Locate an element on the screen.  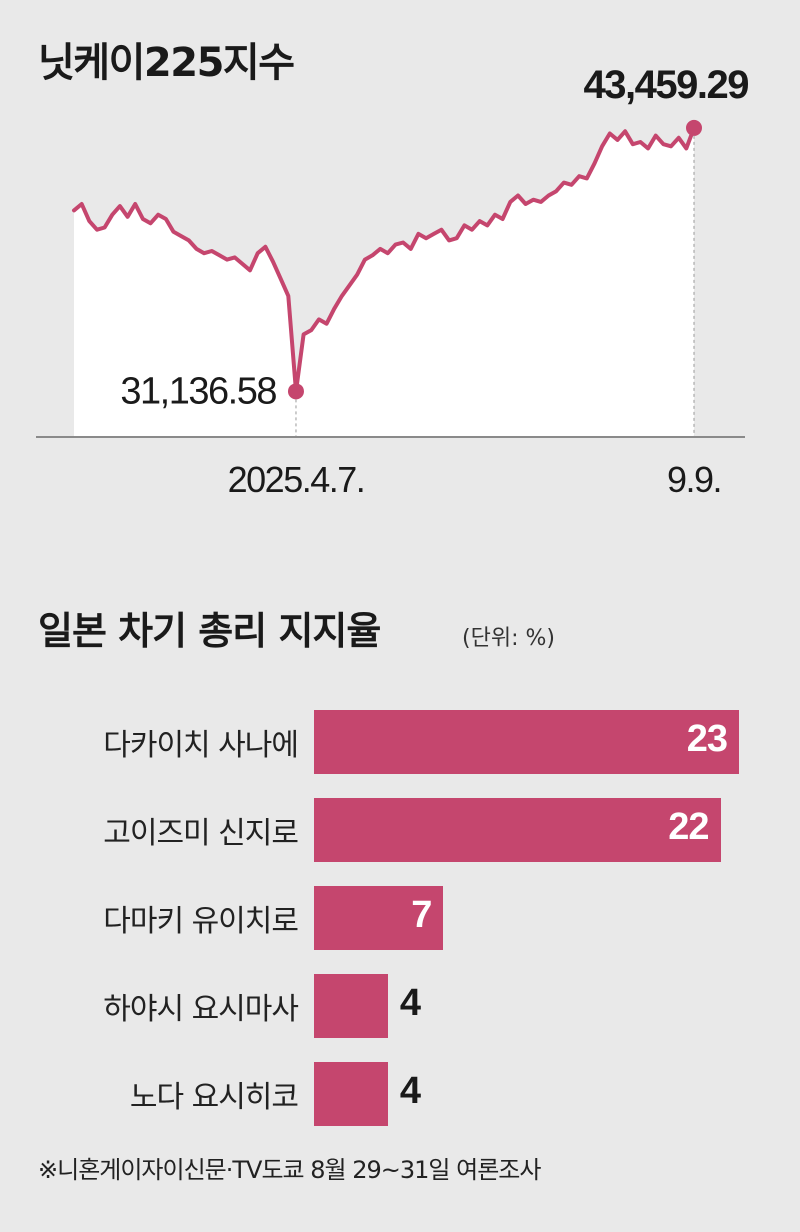
high-value-label: 43,459.29 is located at coordinates (666, 85).